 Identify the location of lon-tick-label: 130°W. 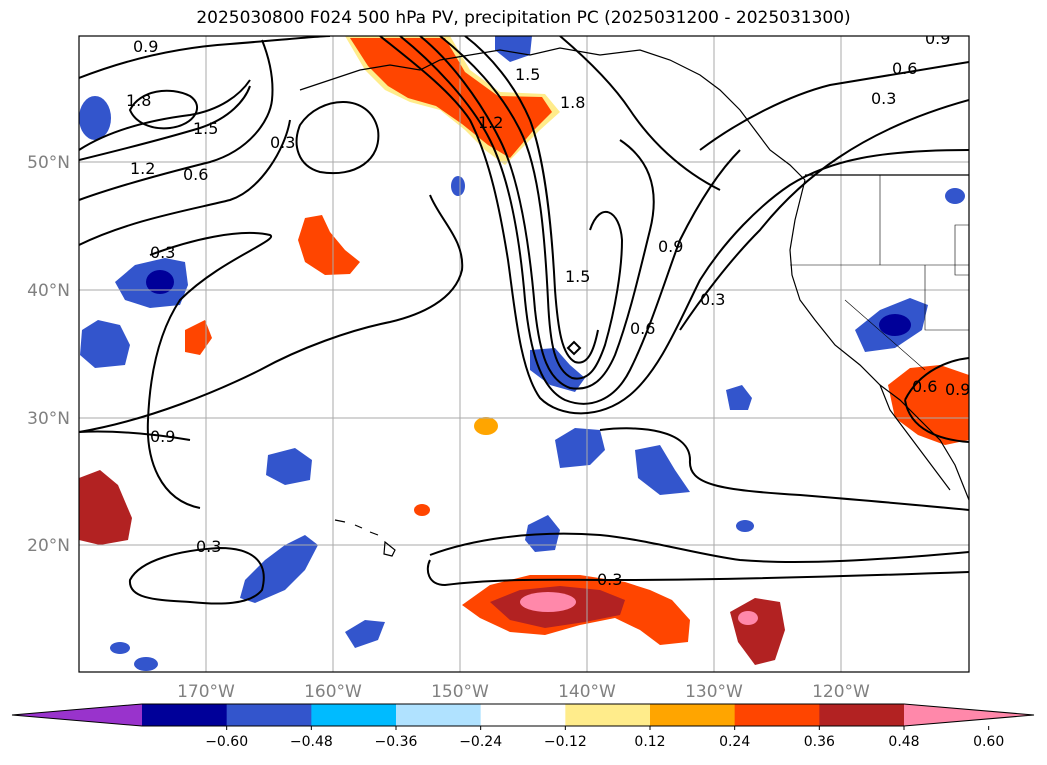
(714, 692).